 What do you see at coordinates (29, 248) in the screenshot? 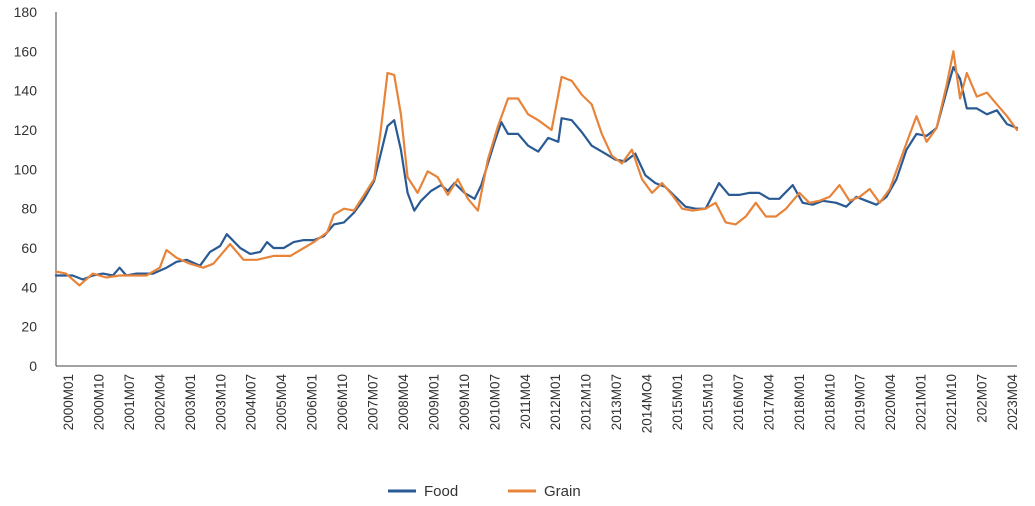
I see `y-tick-label: 60` at bounding box center [29, 248].